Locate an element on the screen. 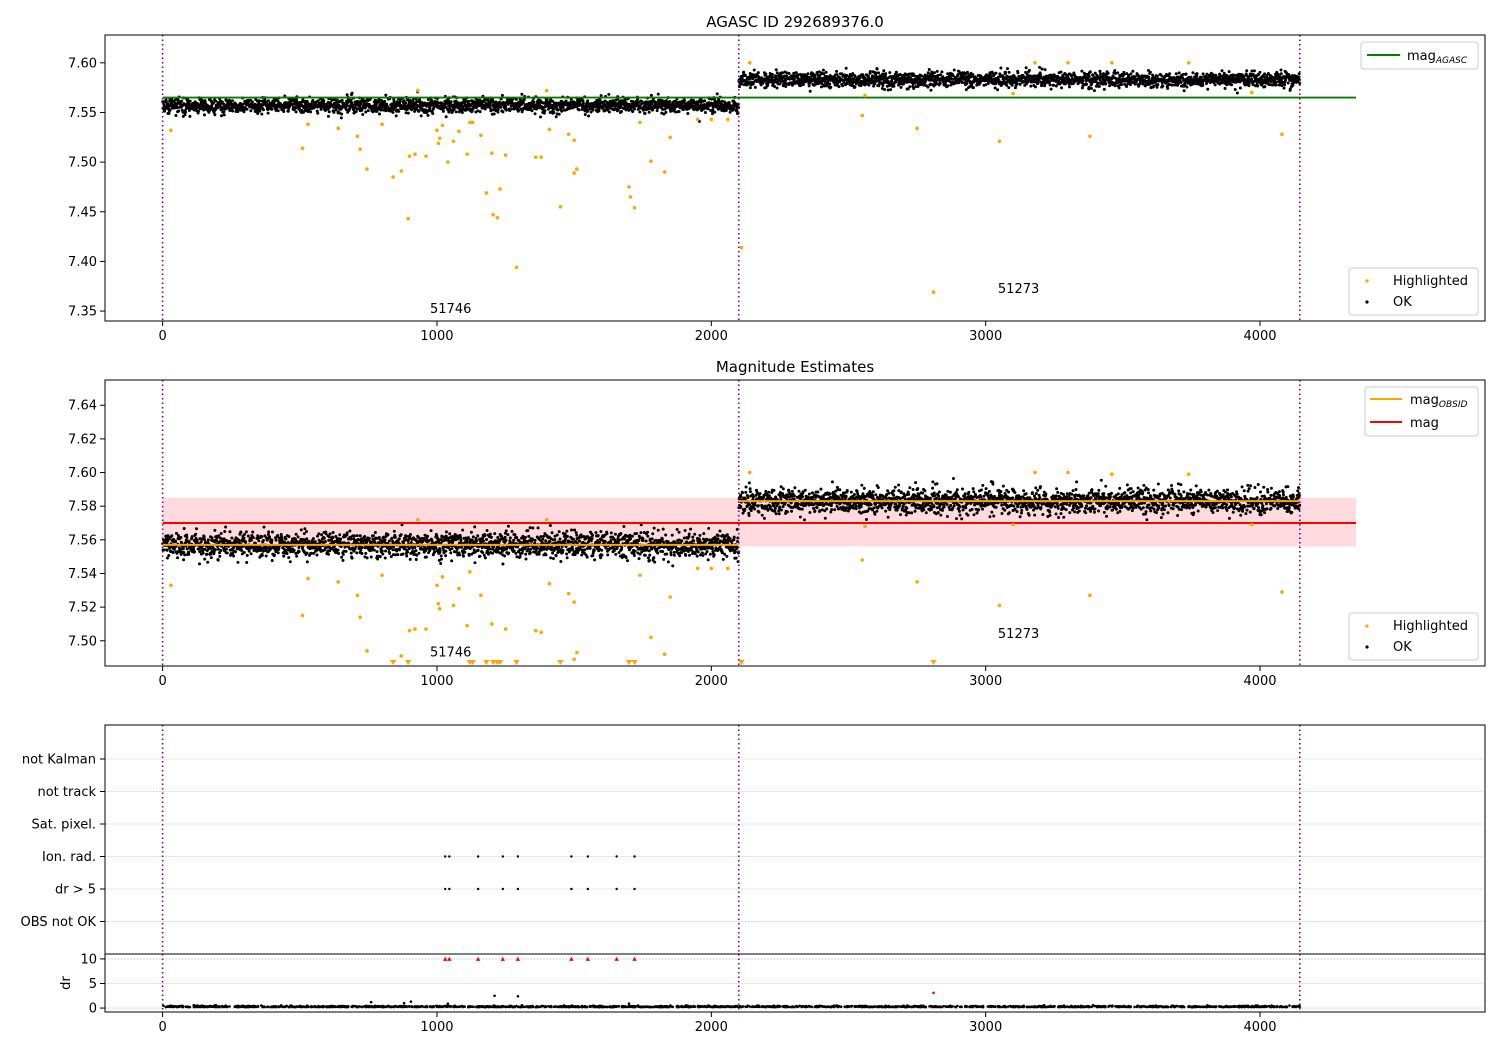 The width and height of the screenshot is (1500, 1050). panel-agasc-xtick-label: 1000 is located at coordinates (436, 336).